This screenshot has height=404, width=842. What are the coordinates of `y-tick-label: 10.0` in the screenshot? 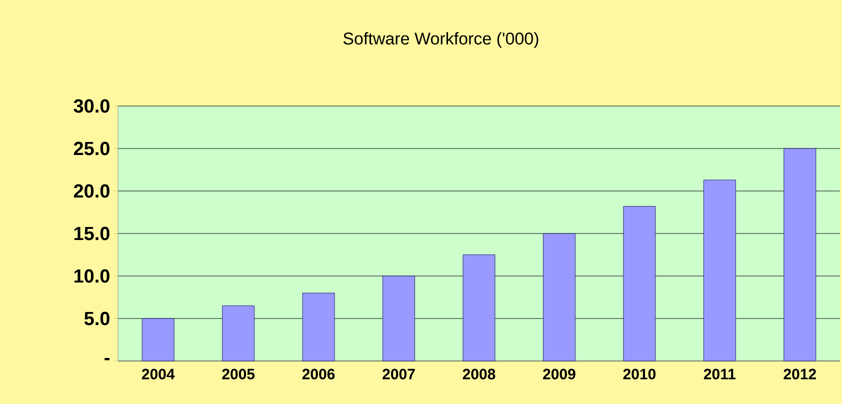 It's located at (92, 276).